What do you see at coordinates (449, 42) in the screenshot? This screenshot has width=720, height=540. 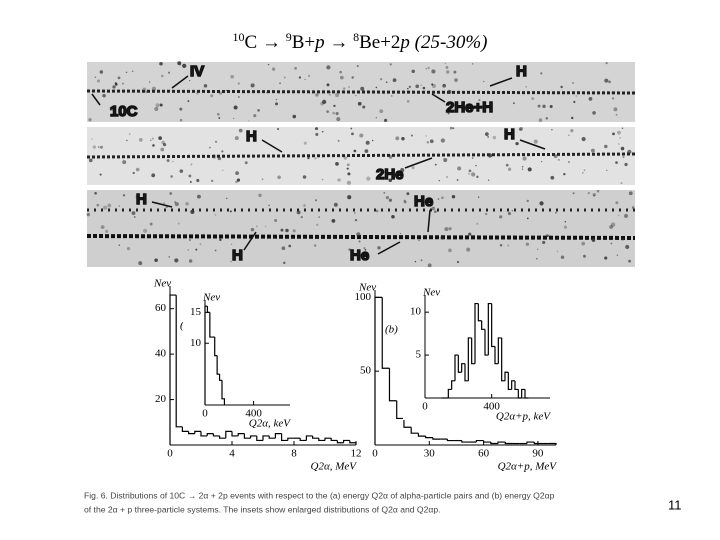 I see `title-part: (25-30%)` at bounding box center [449, 42].